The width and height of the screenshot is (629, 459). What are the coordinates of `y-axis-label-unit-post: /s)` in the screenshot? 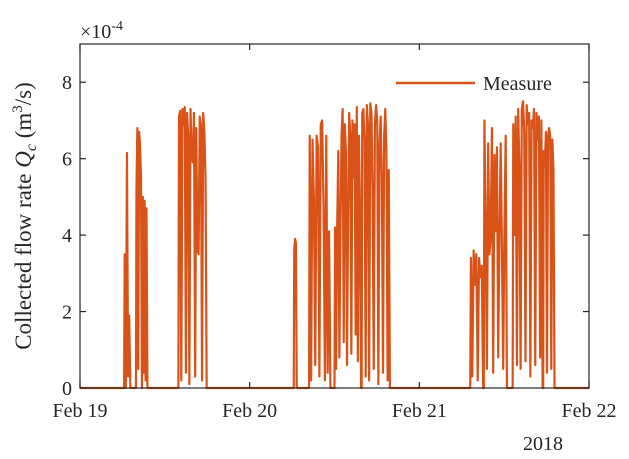 It's located at (23, 93).